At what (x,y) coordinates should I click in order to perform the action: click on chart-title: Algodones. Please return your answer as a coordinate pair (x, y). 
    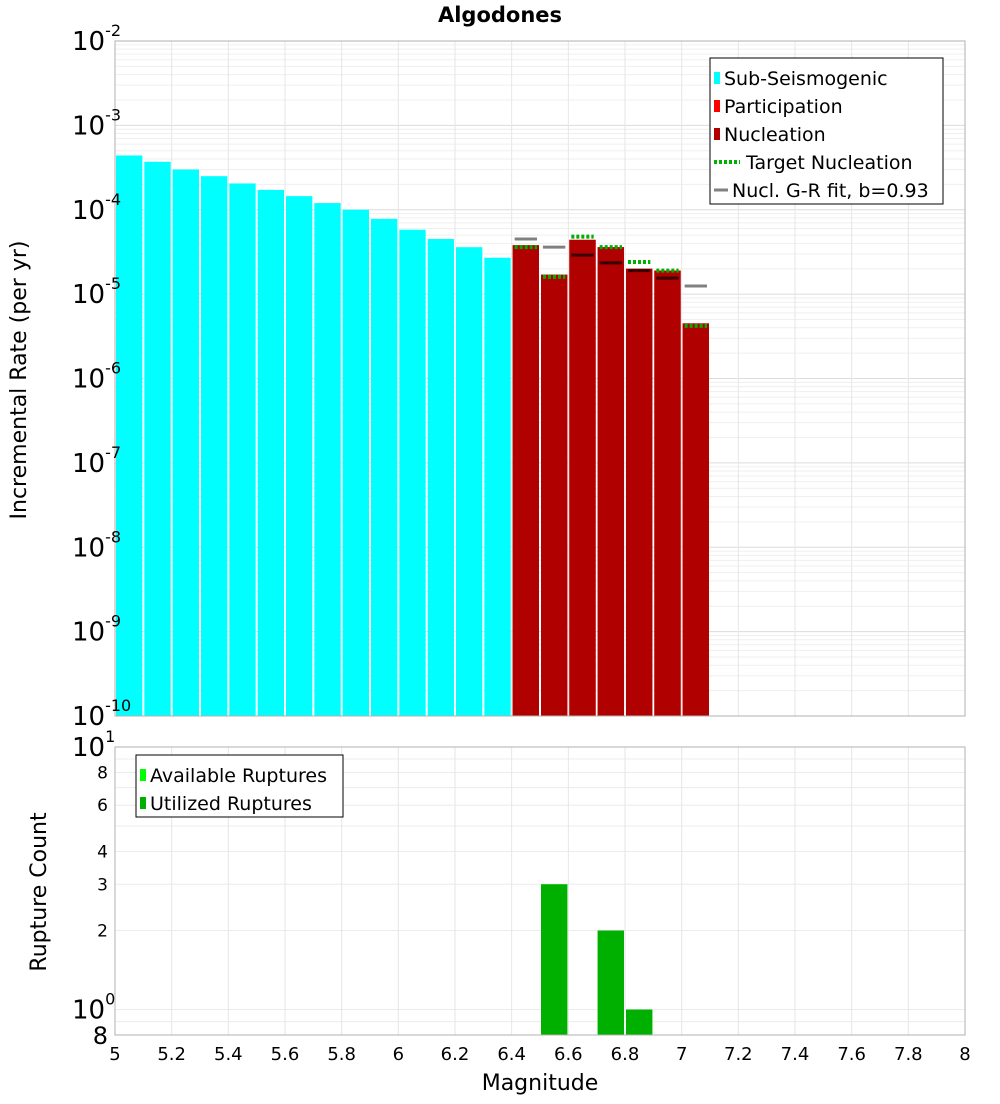
    Looking at the image, I should click on (500, 15).